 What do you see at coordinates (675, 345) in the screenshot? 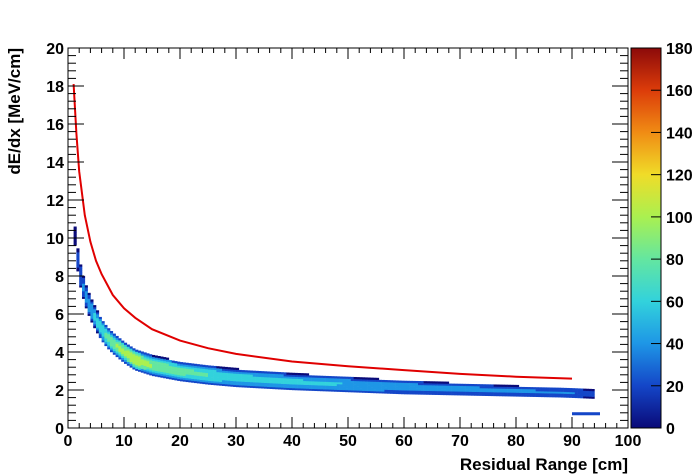
I see `colorbar-tick-label: 40` at bounding box center [675, 345].